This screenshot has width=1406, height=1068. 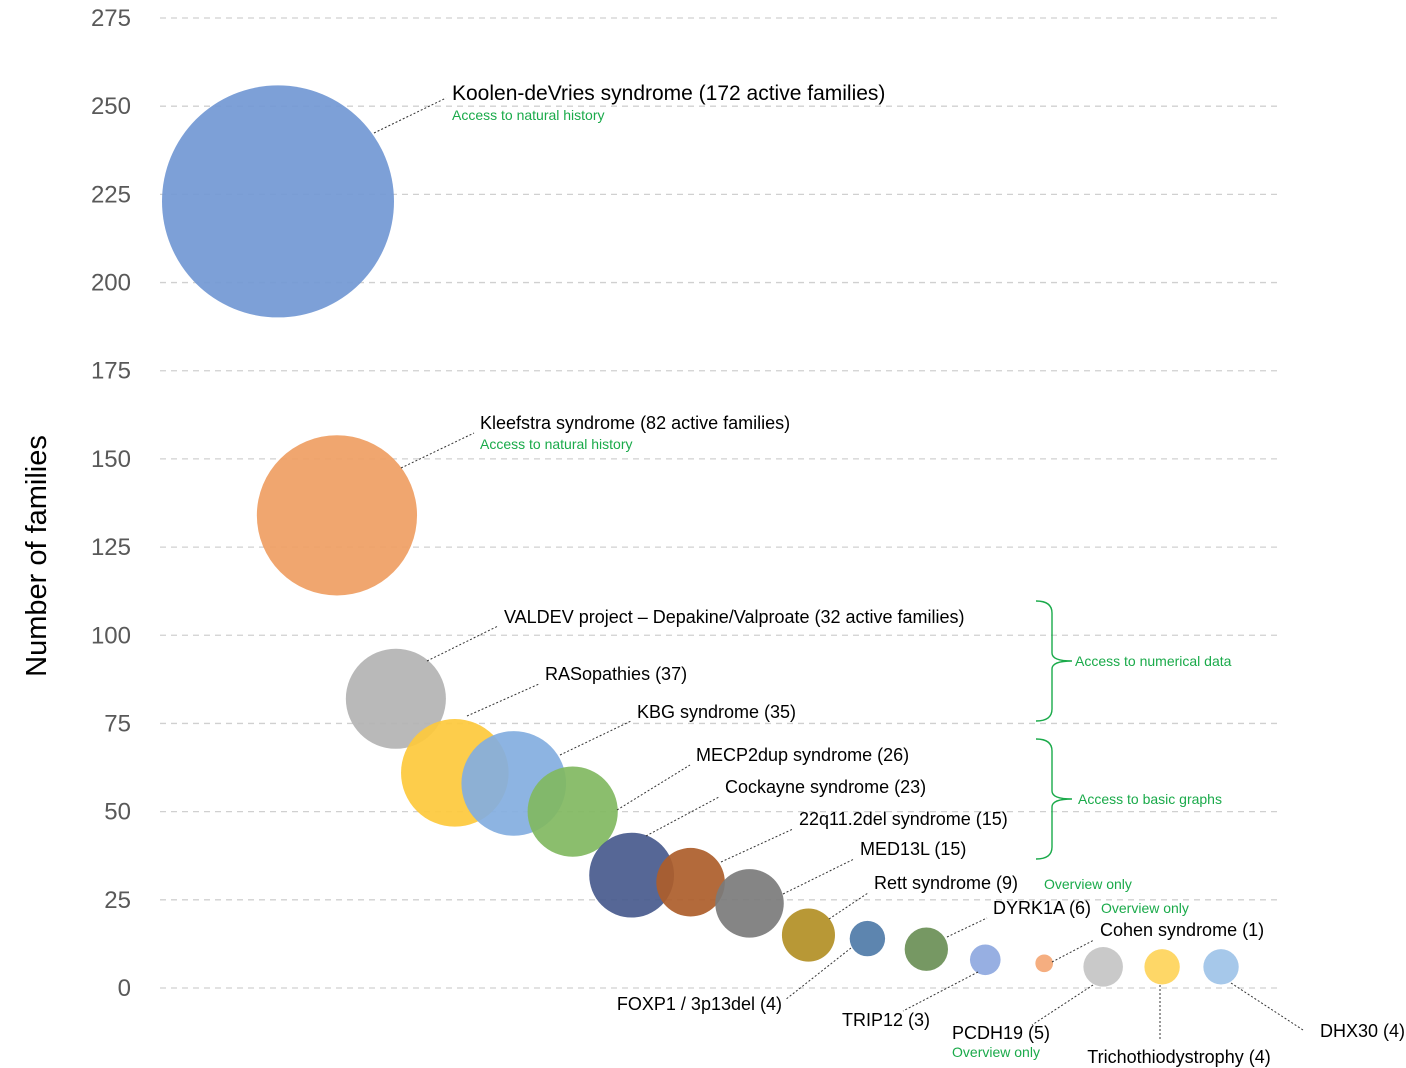 I want to click on bubble-label: 22q11.2del syndrome (15), so click(x=903, y=819).